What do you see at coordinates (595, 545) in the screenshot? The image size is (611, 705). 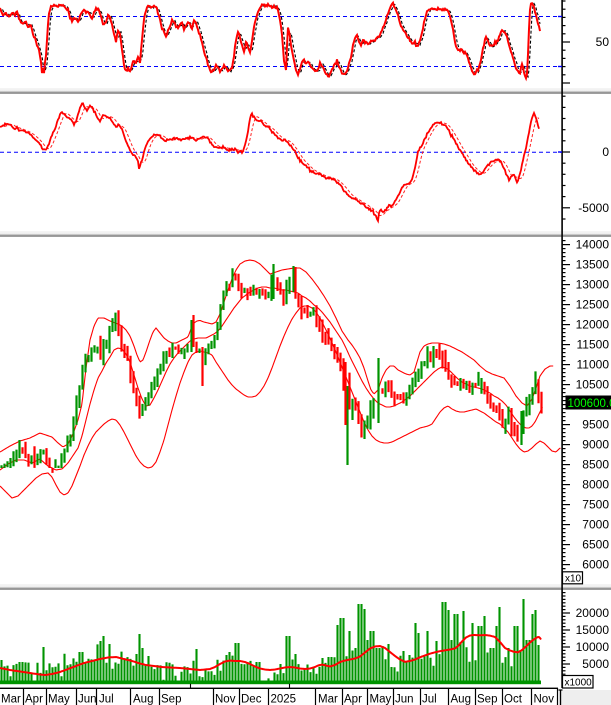 I see `svg-text: 6500` at bounding box center [595, 545].